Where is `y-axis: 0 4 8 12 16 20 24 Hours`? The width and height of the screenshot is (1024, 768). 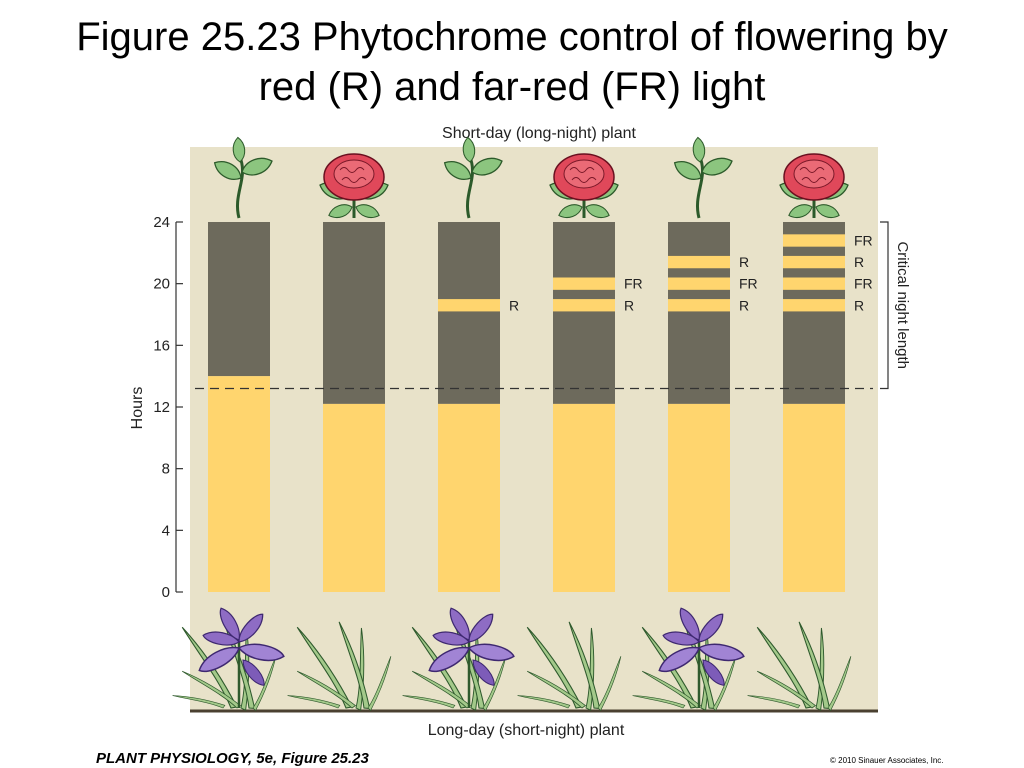
y-axis: 0 4 8 12 16 20 24 Hours is located at coordinates (156, 407).